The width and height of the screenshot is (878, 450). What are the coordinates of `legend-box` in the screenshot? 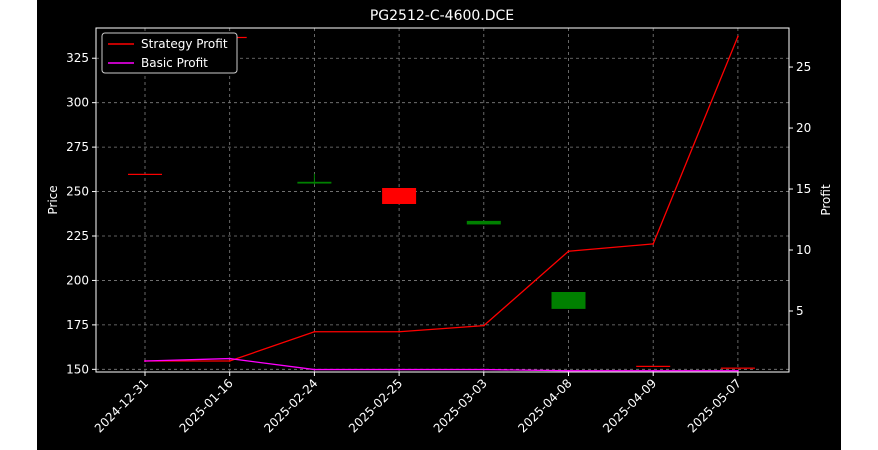 It's located at (169, 53).